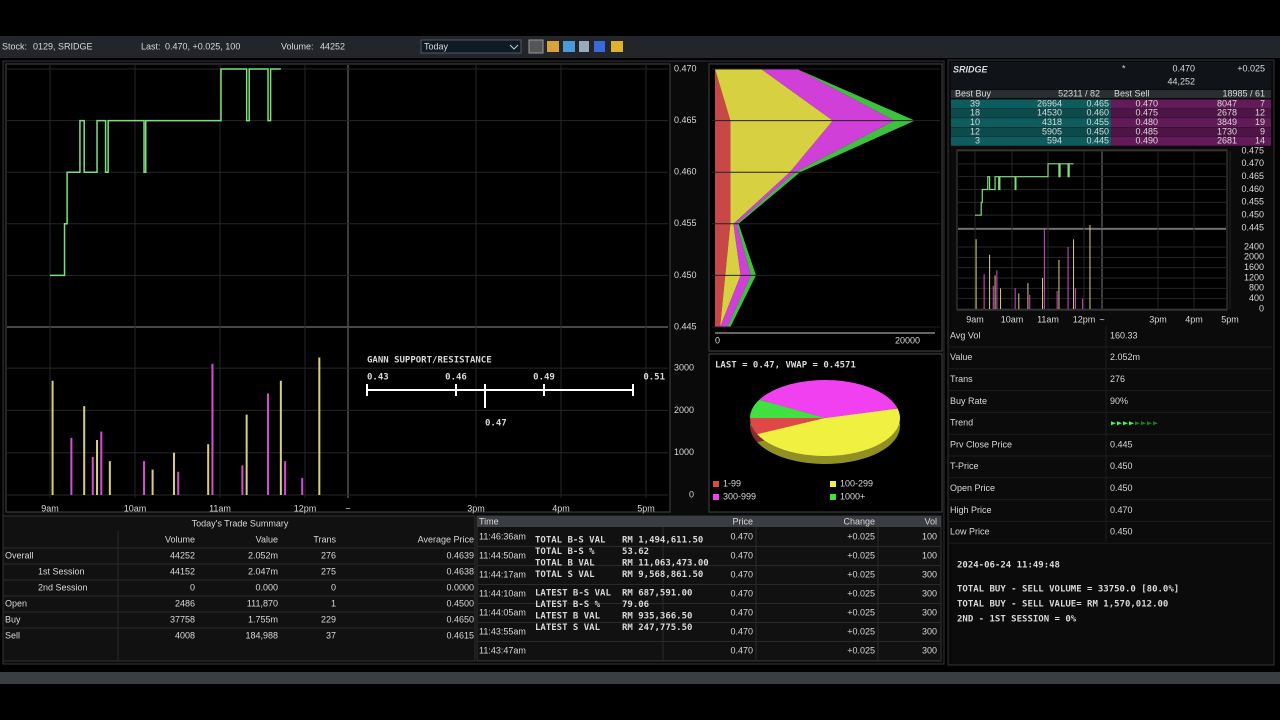 The image size is (1280, 720). What do you see at coordinates (332, 46) in the screenshot?
I see `volume: 44252` at bounding box center [332, 46].